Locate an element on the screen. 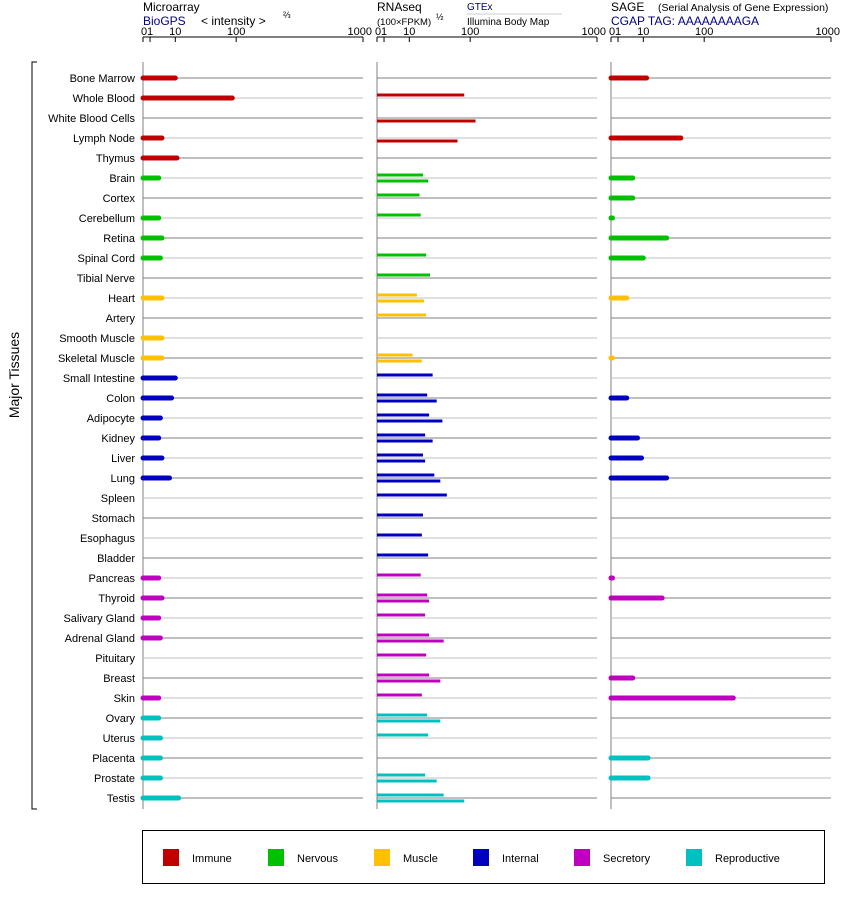  panel-source: CGAP TAG: AAAAAAAAGA is located at coordinates (685, 21).